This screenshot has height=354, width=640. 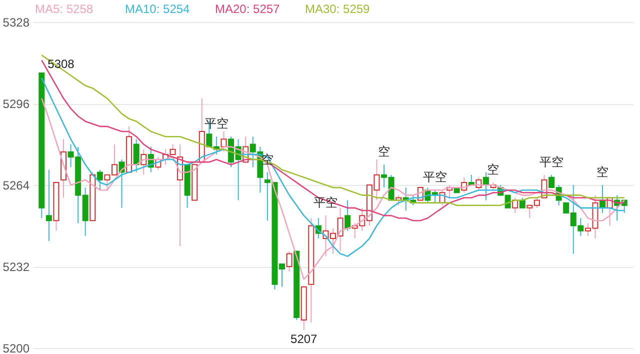 What do you see at coordinates (16, 23) in the screenshot?
I see `y-tick-label: 5328` at bounding box center [16, 23].